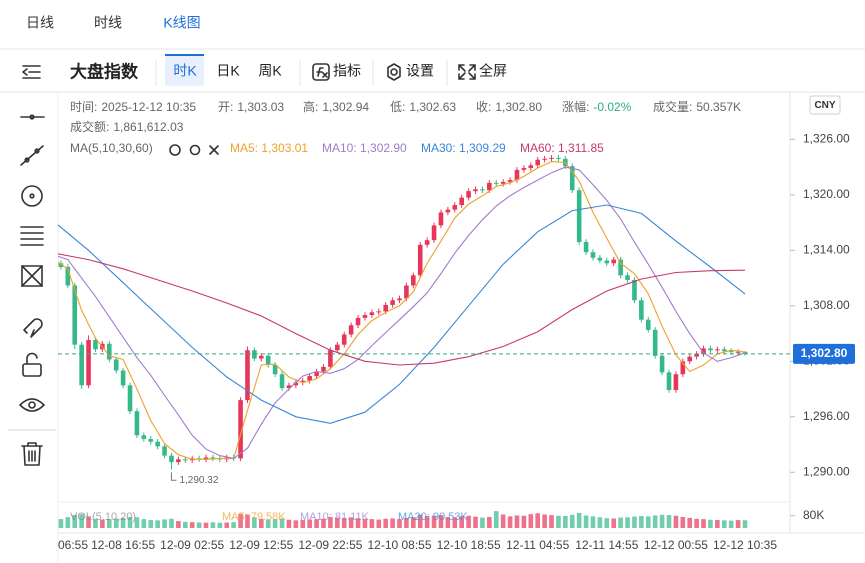 Image resolution: width=865 pixels, height=563 pixels. What do you see at coordinates (228, 71) in the screenshot?
I see `period-button: 日K` at bounding box center [228, 71].